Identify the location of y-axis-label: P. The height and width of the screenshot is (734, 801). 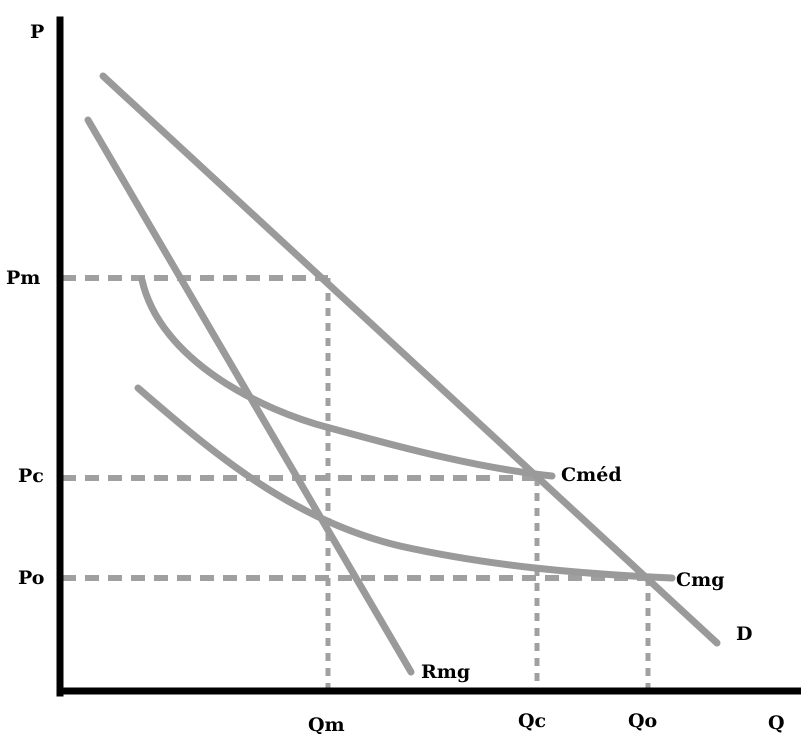
(37, 32).